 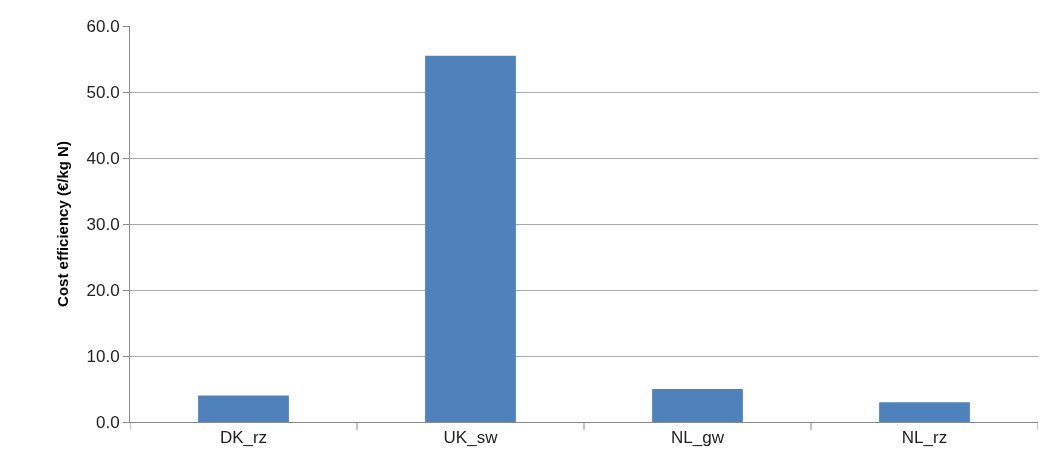 What do you see at coordinates (103, 26) in the screenshot?
I see `y-tick-label: 60.0` at bounding box center [103, 26].